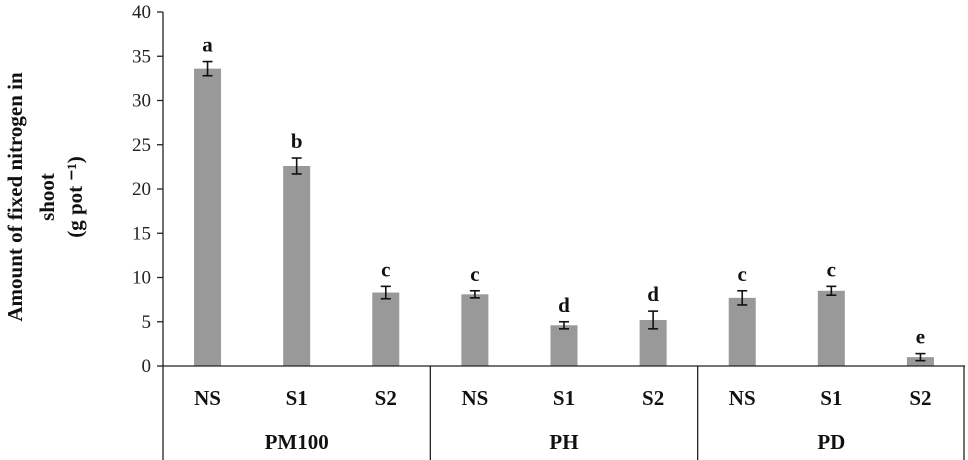  Describe the element at coordinates (475, 330) in the screenshot. I see `bar-ph-ns` at that location.